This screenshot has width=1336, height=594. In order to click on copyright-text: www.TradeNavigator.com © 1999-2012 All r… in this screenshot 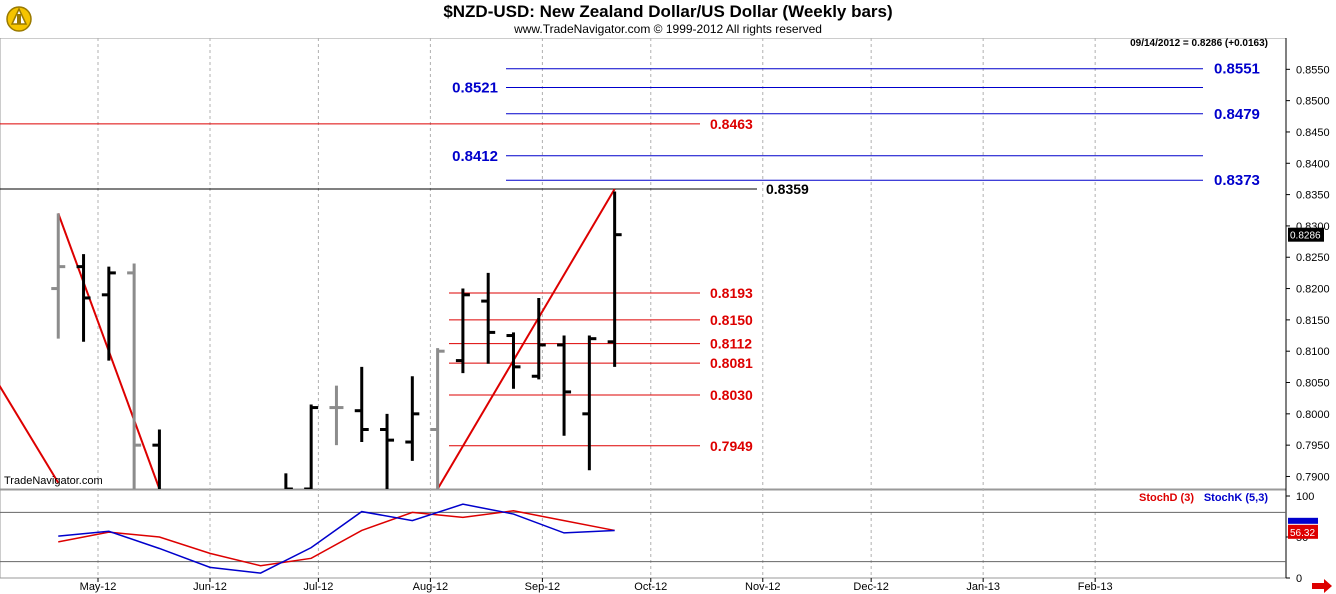, I will do `click(668, 29)`.